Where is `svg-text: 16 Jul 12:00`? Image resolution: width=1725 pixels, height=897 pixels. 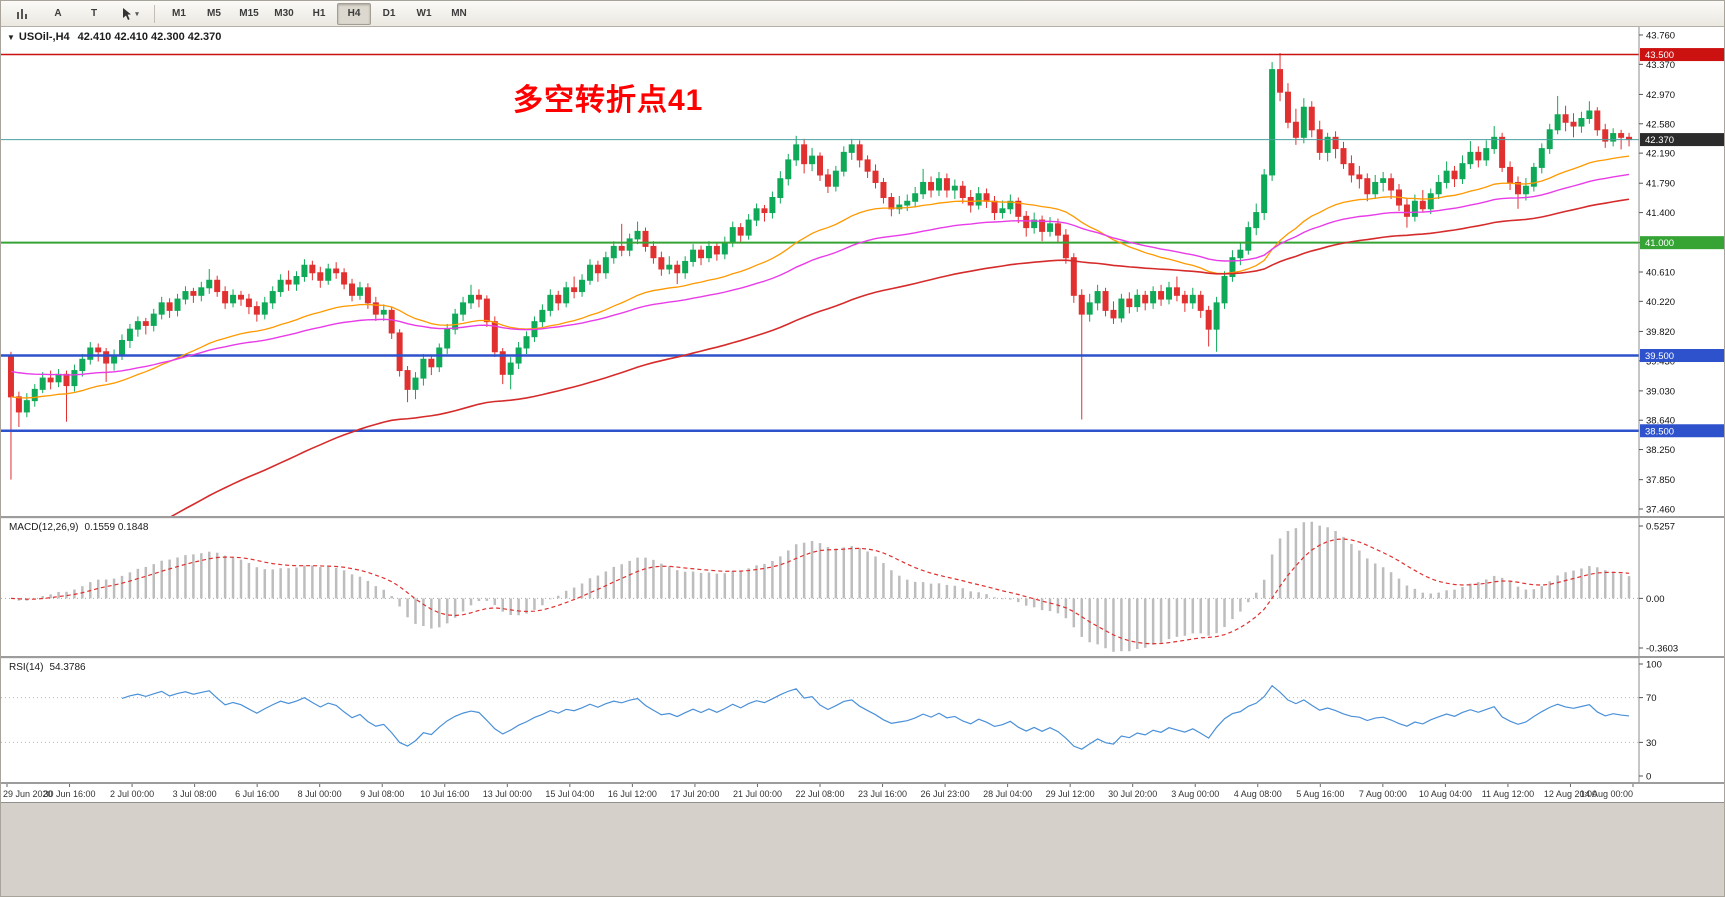 svg-text: 16 Jul 12:00 is located at coordinates (632, 794).